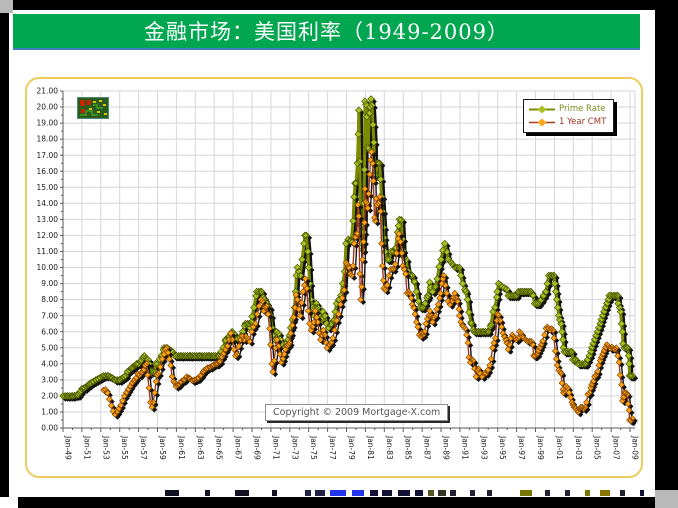  What do you see at coordinates (666, 250) in the screenshot?
I see `frame-border-right` at bounding box center [666, 250].